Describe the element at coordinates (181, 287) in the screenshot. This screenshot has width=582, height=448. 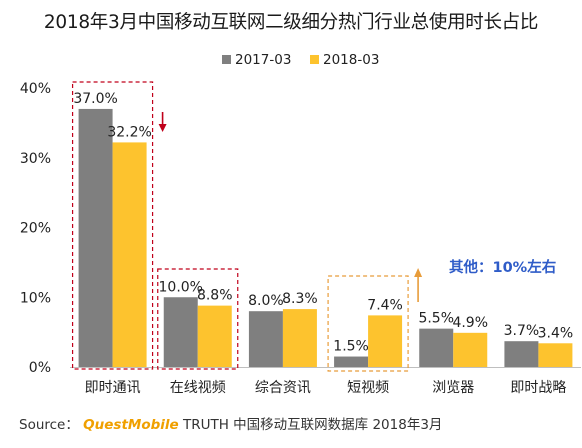
I see `data-label: 10.0%` at that location.